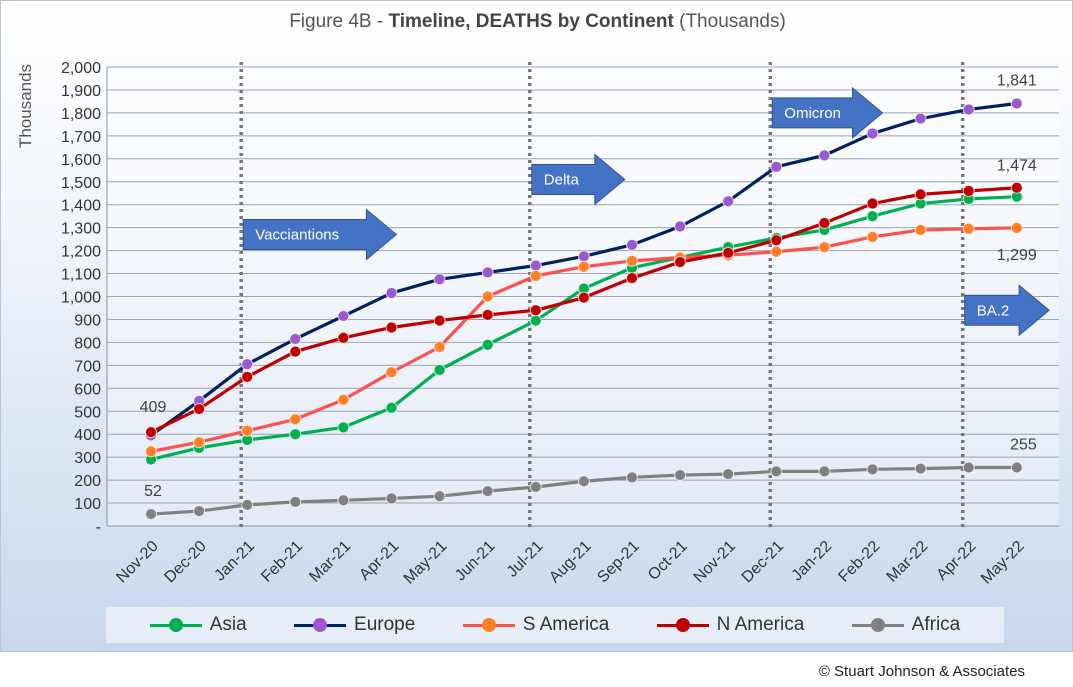 The height and width of the screenshot is (687, 1073). I want to click on copyright: © Stuart Johnson & Associates, so click(921, 671).